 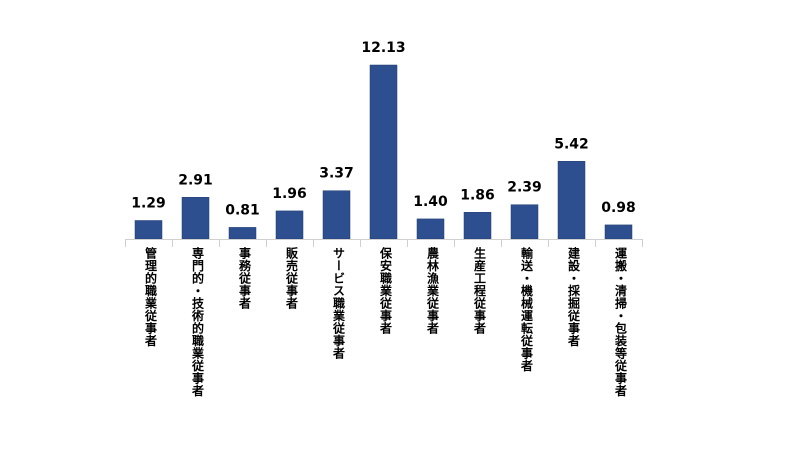 I want to click on category-label: 専門的・技術的職業従事者, so click(x=198, y=322).